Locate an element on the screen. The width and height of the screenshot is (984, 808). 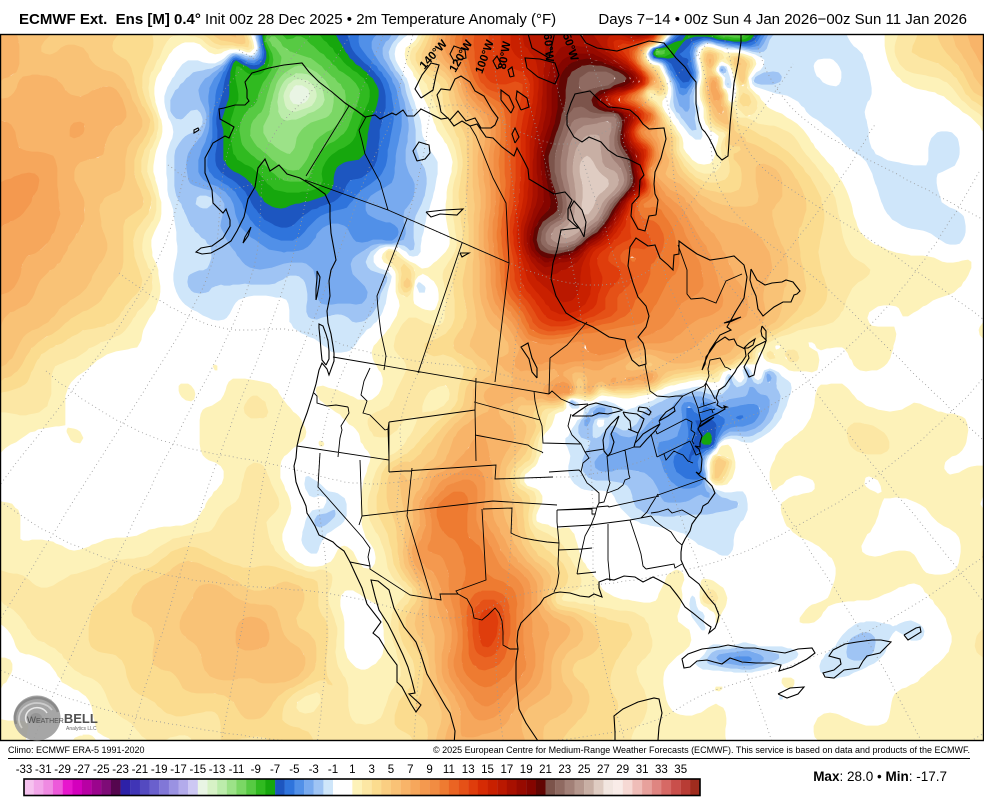
svg-text: -15 is located at coordinates (197, 770).